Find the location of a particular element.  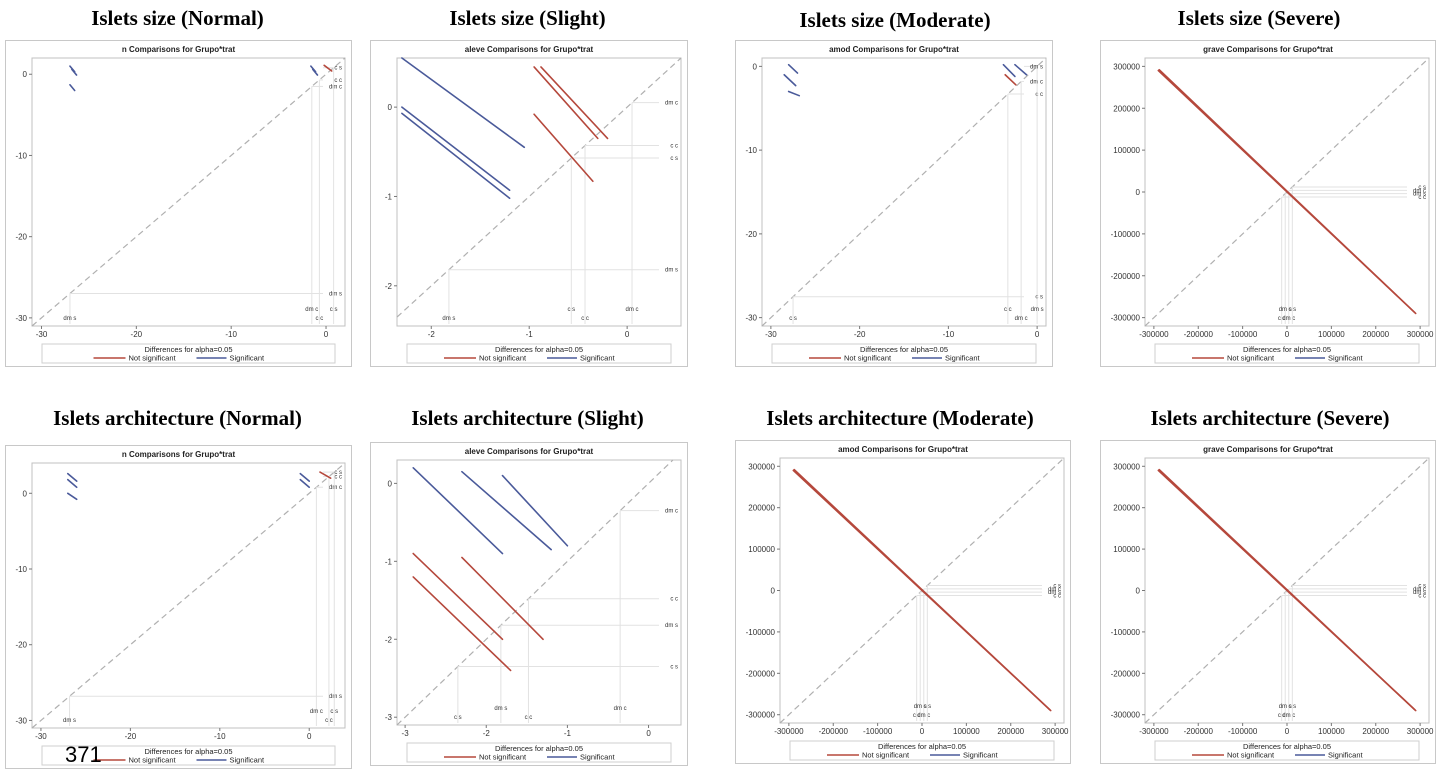

x-tick-label: -1 is located at coordinates (530, 334).